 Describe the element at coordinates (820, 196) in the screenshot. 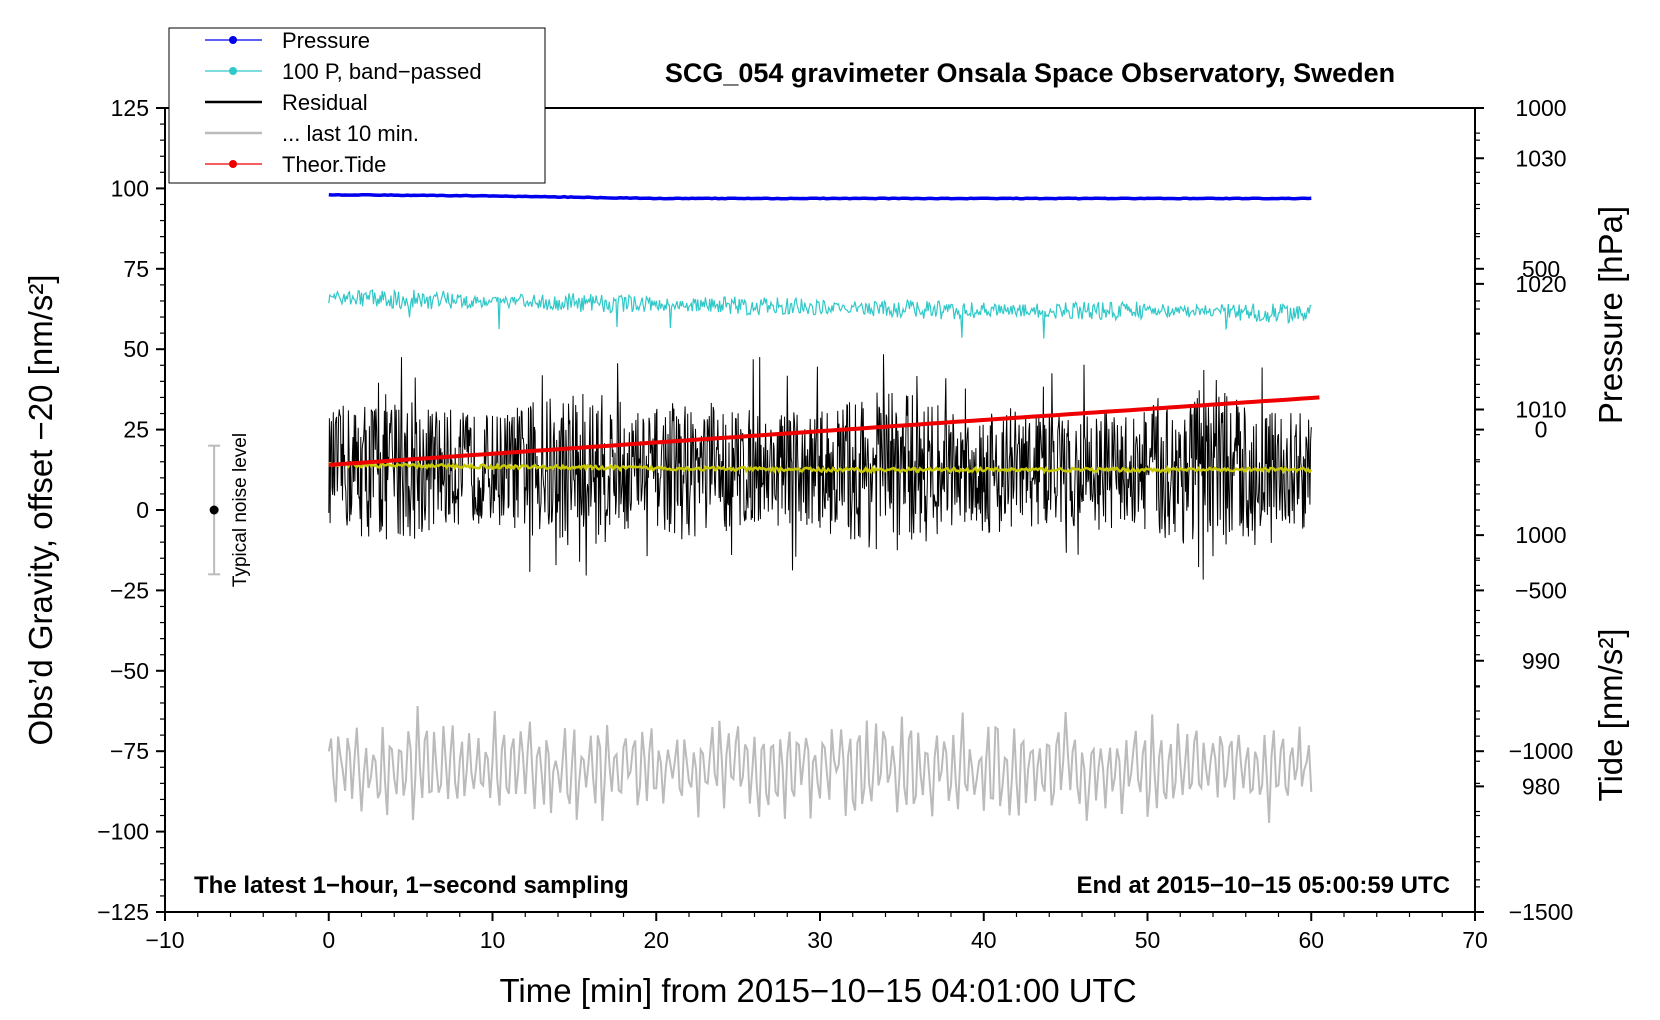

I see `series-pressure` at that location.